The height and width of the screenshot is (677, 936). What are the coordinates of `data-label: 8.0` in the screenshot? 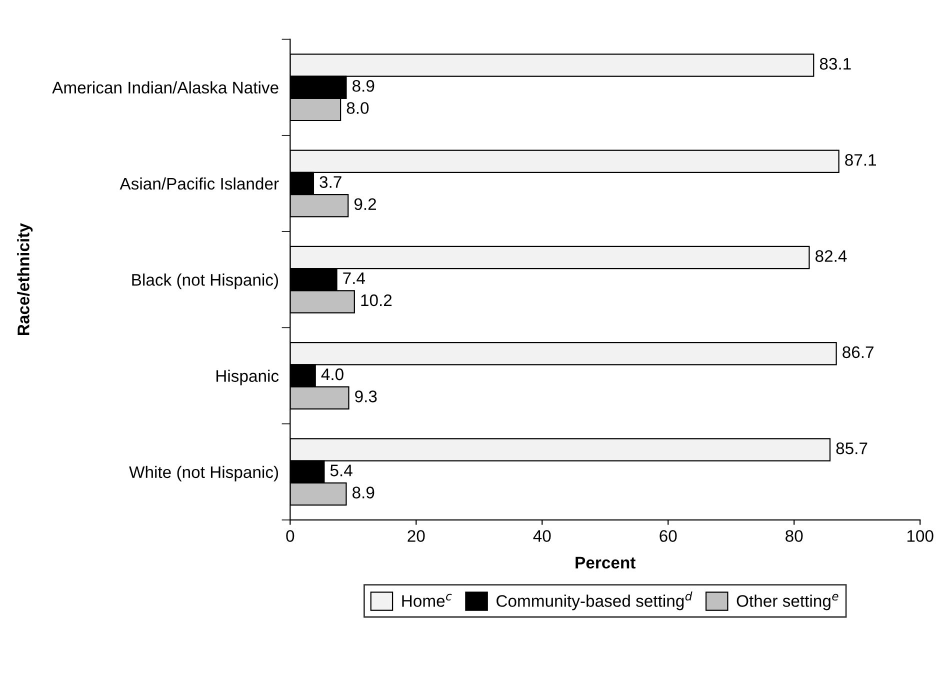 It's located at (357, 108).